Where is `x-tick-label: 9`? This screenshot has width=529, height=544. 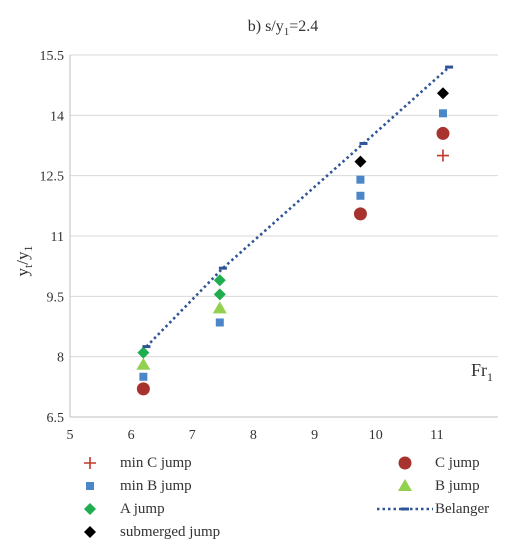
x-tick-label: 9 is located at coordinates (314, 435).